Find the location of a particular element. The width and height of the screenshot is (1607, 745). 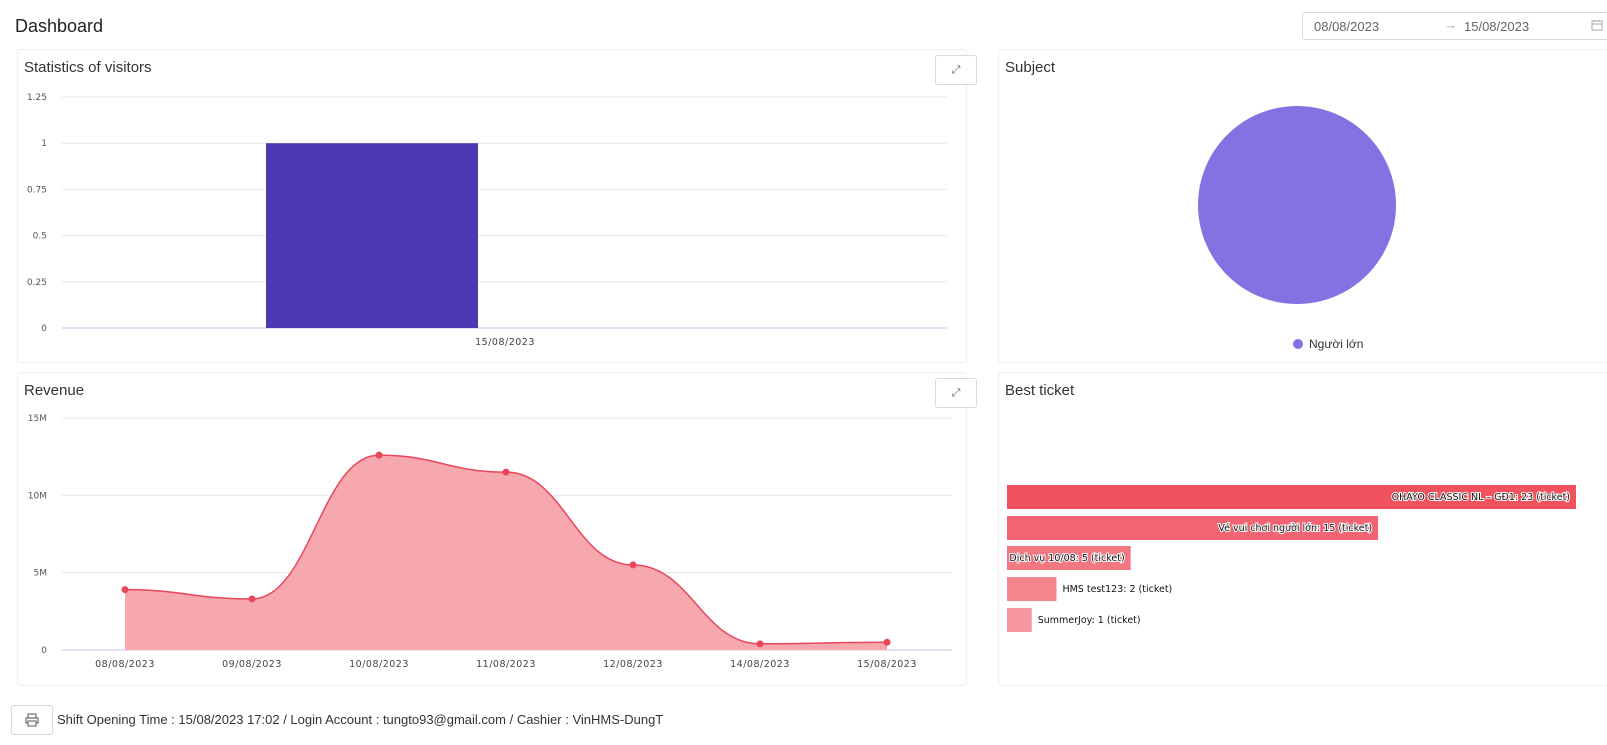

print-button is located at coordinates (32, 720).